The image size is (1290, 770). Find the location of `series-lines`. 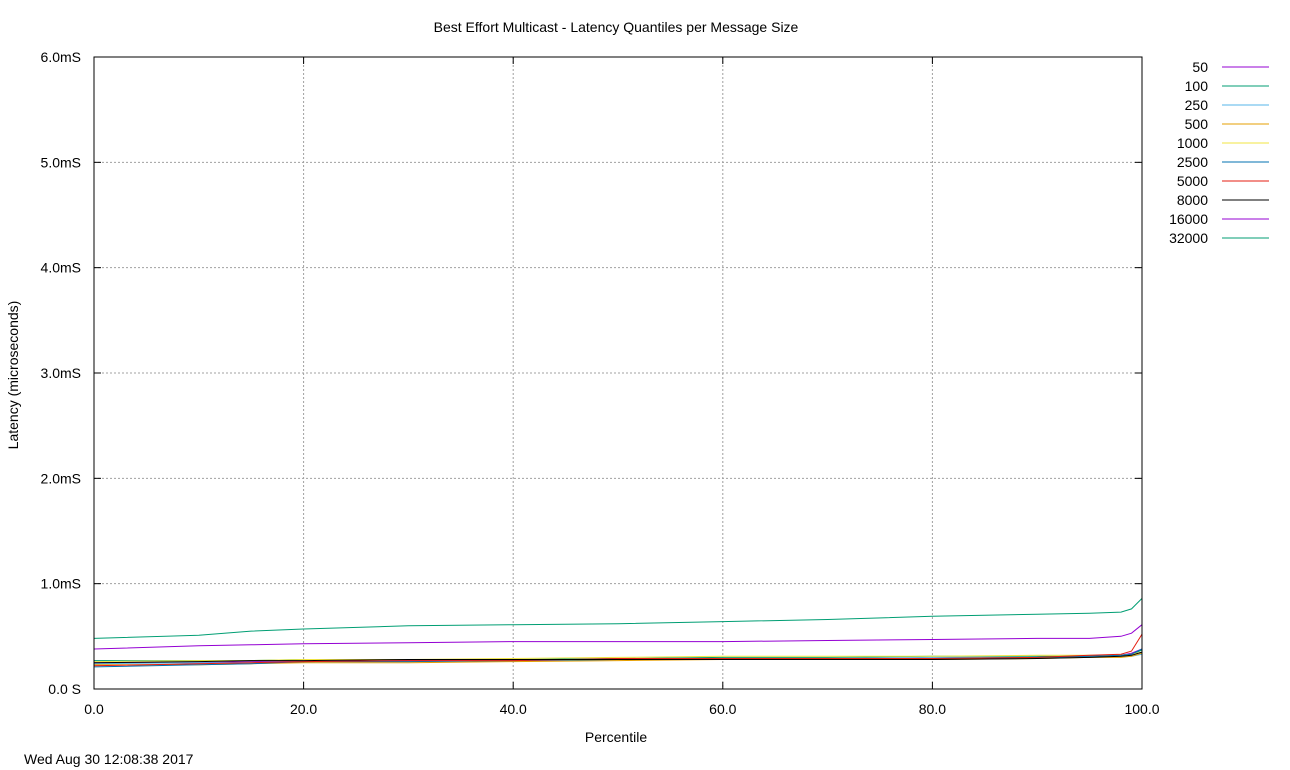

series-lines is located at coordinates (618, 633).